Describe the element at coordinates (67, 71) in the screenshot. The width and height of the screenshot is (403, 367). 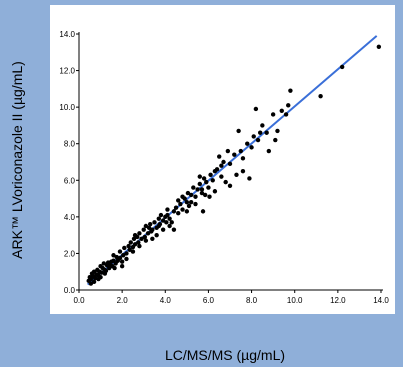
I see `y-tick-label: 12.0` at that location.